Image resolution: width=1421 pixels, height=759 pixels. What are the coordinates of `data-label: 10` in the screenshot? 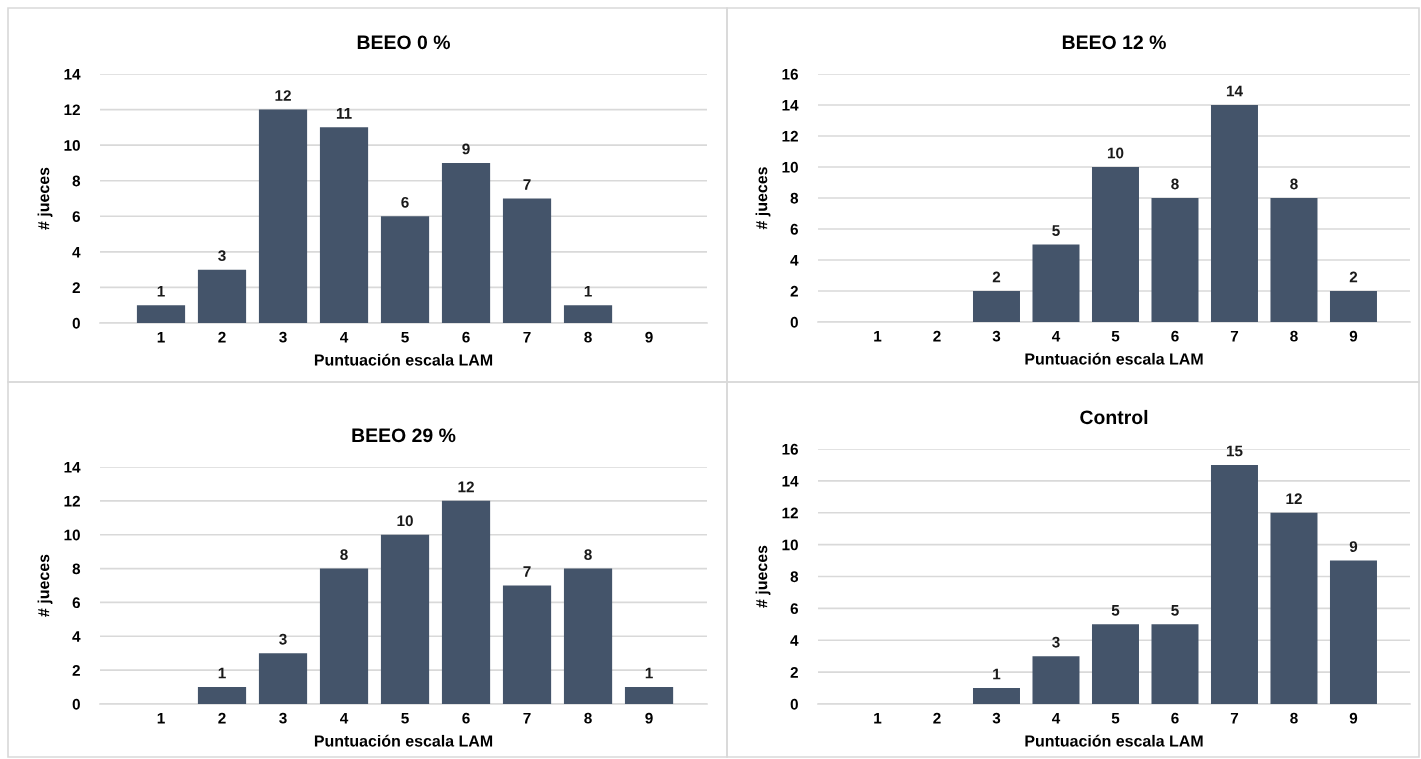 It's located at (1115, 153).